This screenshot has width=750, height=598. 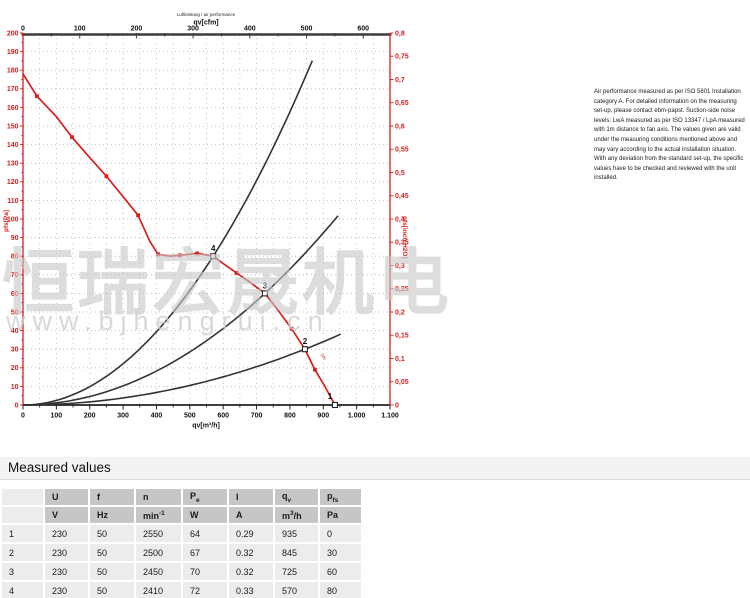 What do you see at coordinates (402, 57) in the screenshot?
I see `svg-text: 0,75` at bounding box center [402, 57].